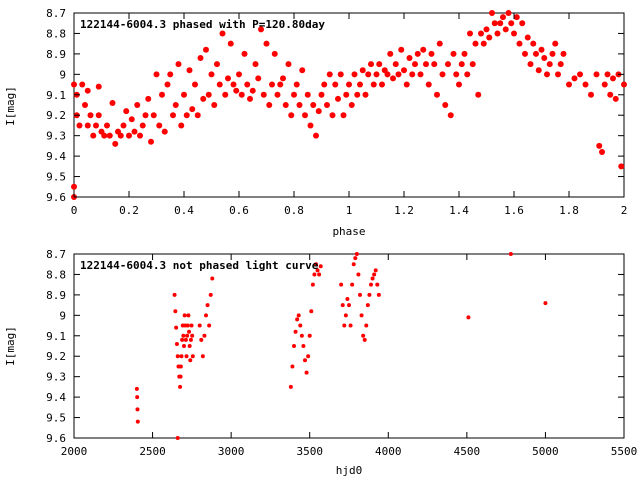  I want to click on phased-y-tick-label: 9.4, so click(56, 156).